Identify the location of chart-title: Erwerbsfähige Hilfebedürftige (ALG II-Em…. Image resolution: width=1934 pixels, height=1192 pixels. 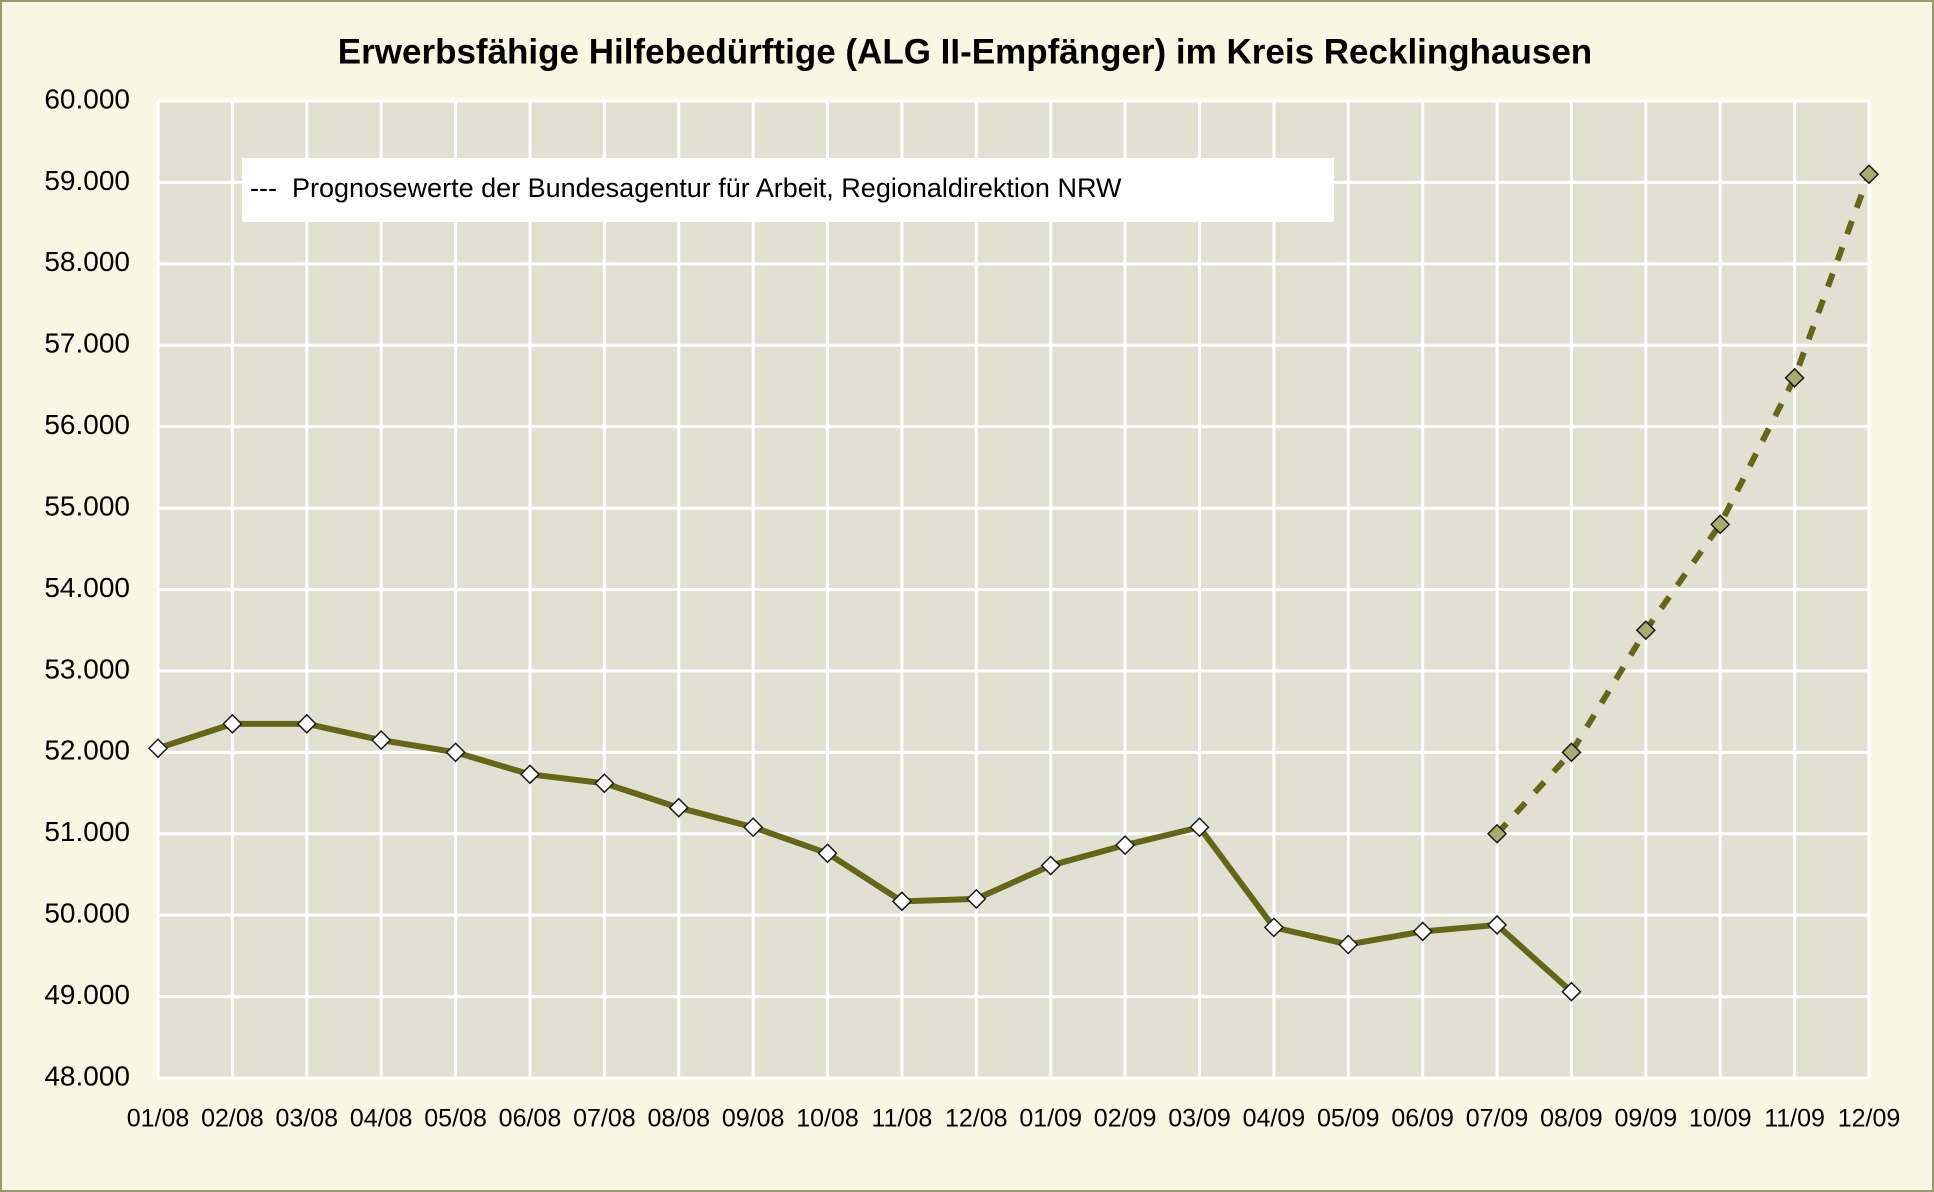
(965, 51).